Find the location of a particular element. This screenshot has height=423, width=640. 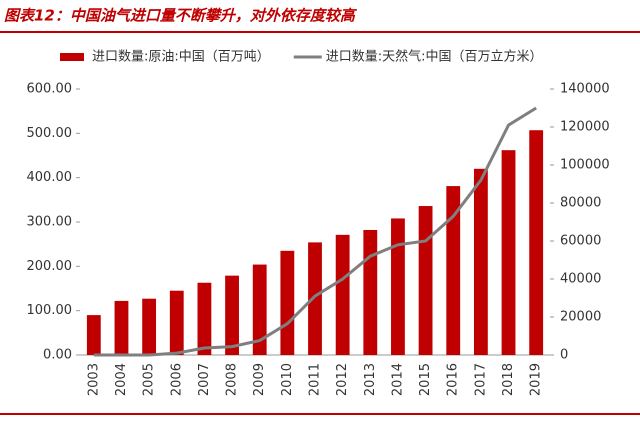

y2-tick-label: 80000 is located at coordinates (580, 203).